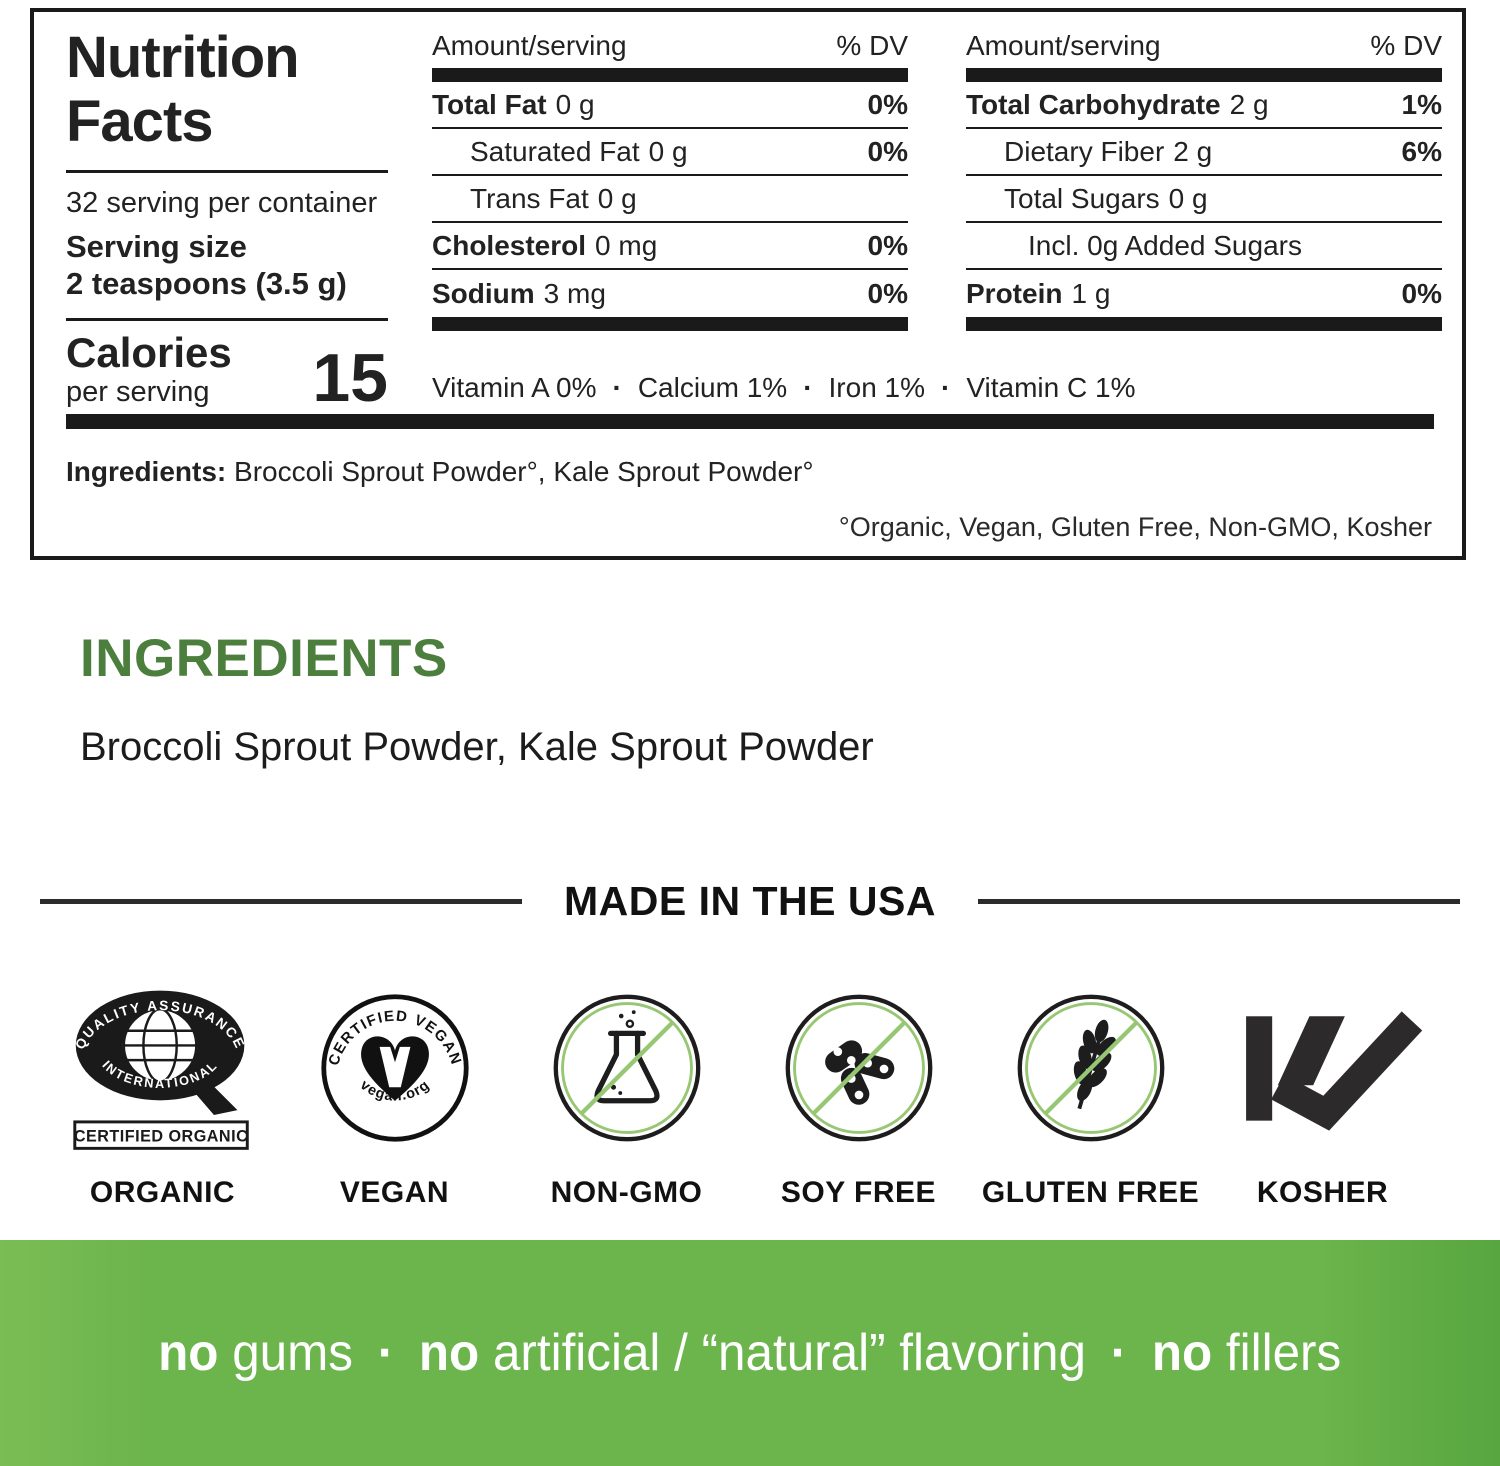 Image resolution: width=1500 pixels, height=1466 pixels. I want to click on vitamin-a: Vitamin A 0%, so click(514, 387).